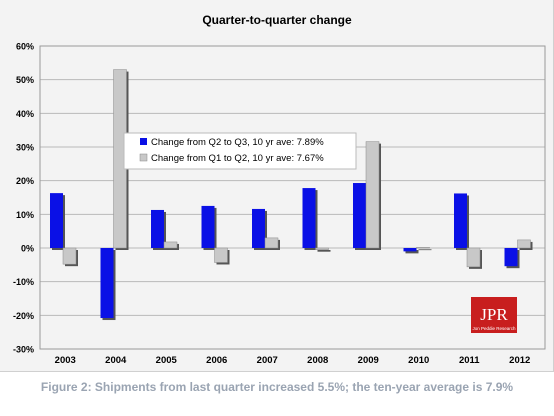 This screenshot has width=554, height=416. What do you see at coordinates (143, 141) in the screenshot?
I see `legend-swatch-q2-q3` at bounding box center [143, 141].